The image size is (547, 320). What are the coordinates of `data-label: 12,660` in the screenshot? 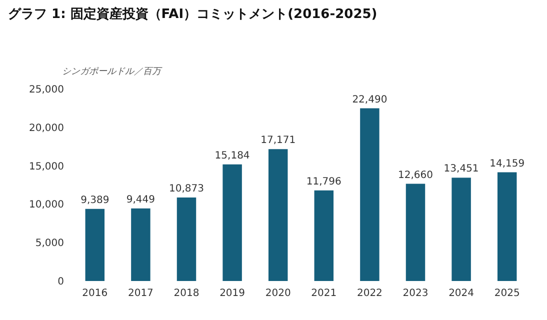 It's located at (415, 175).